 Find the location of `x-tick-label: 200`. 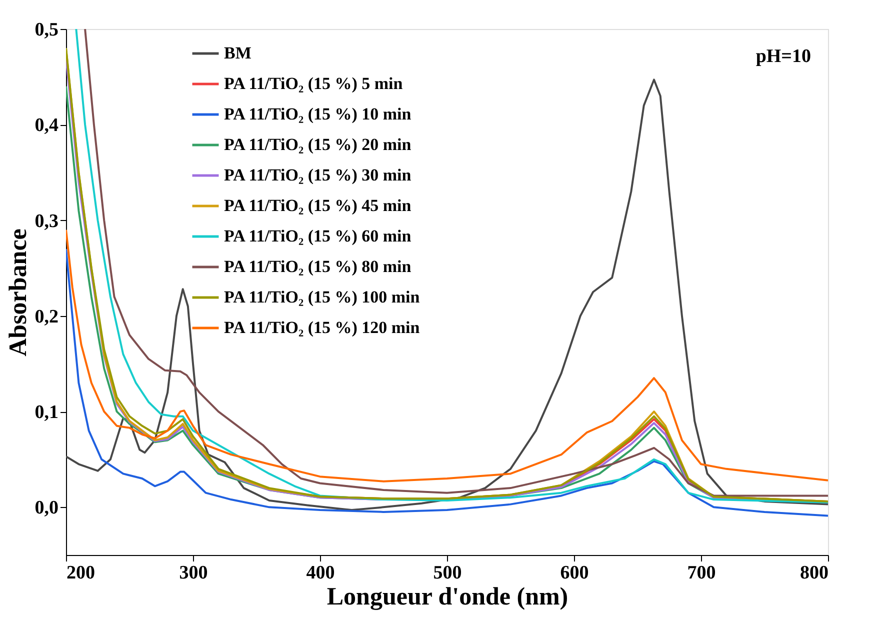

x-tick-label: 200 is located at coordinates (80, 573).